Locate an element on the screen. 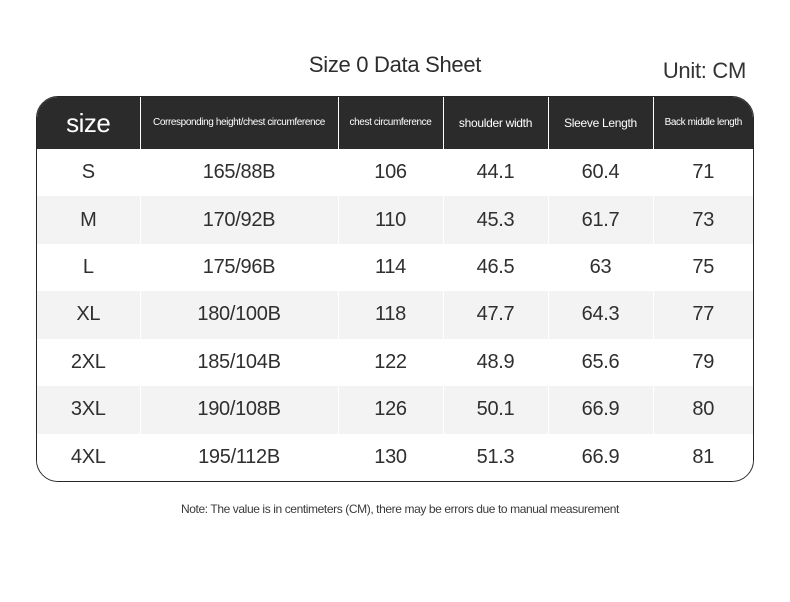  cell-shoulder: 51.3 is located at coordinates (496, 457).